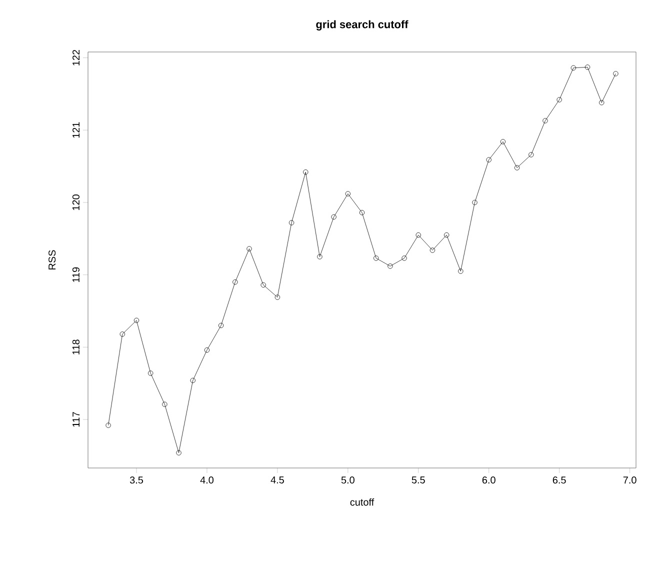  What do you see at coordinates (489, 480) in the screenshot?
I see `x-tick-label: 6.0` at bounding box center [489, 480].